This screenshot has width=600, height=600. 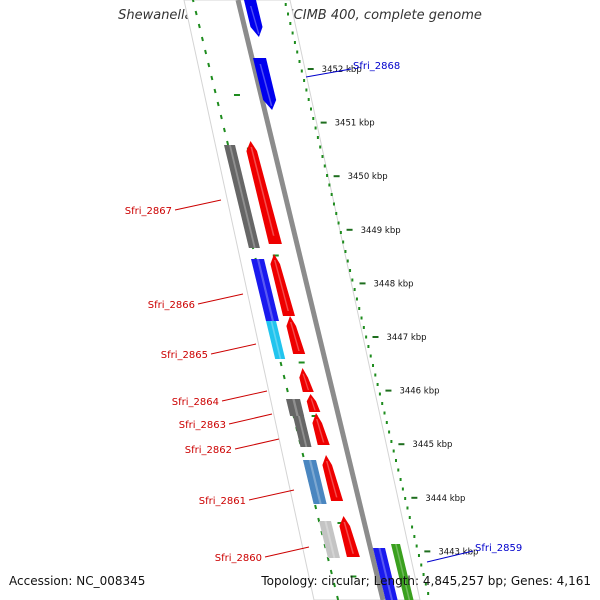 What do you see at coordinates (394, 284) in the screenshot?
I see `ruler-label: 3448 kbp` at bounding box center [394, 284].